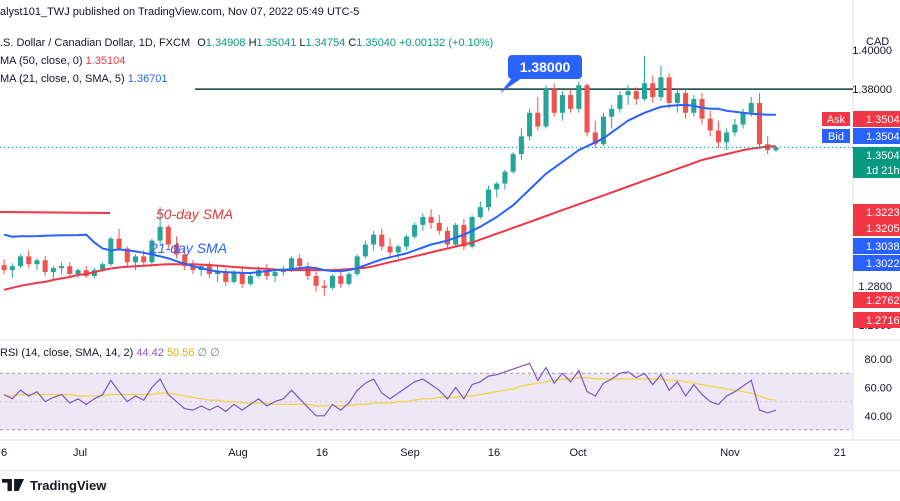 This screenshot has width=900, height=501. I want to click on rsi-sma-line, so click(390, 392).